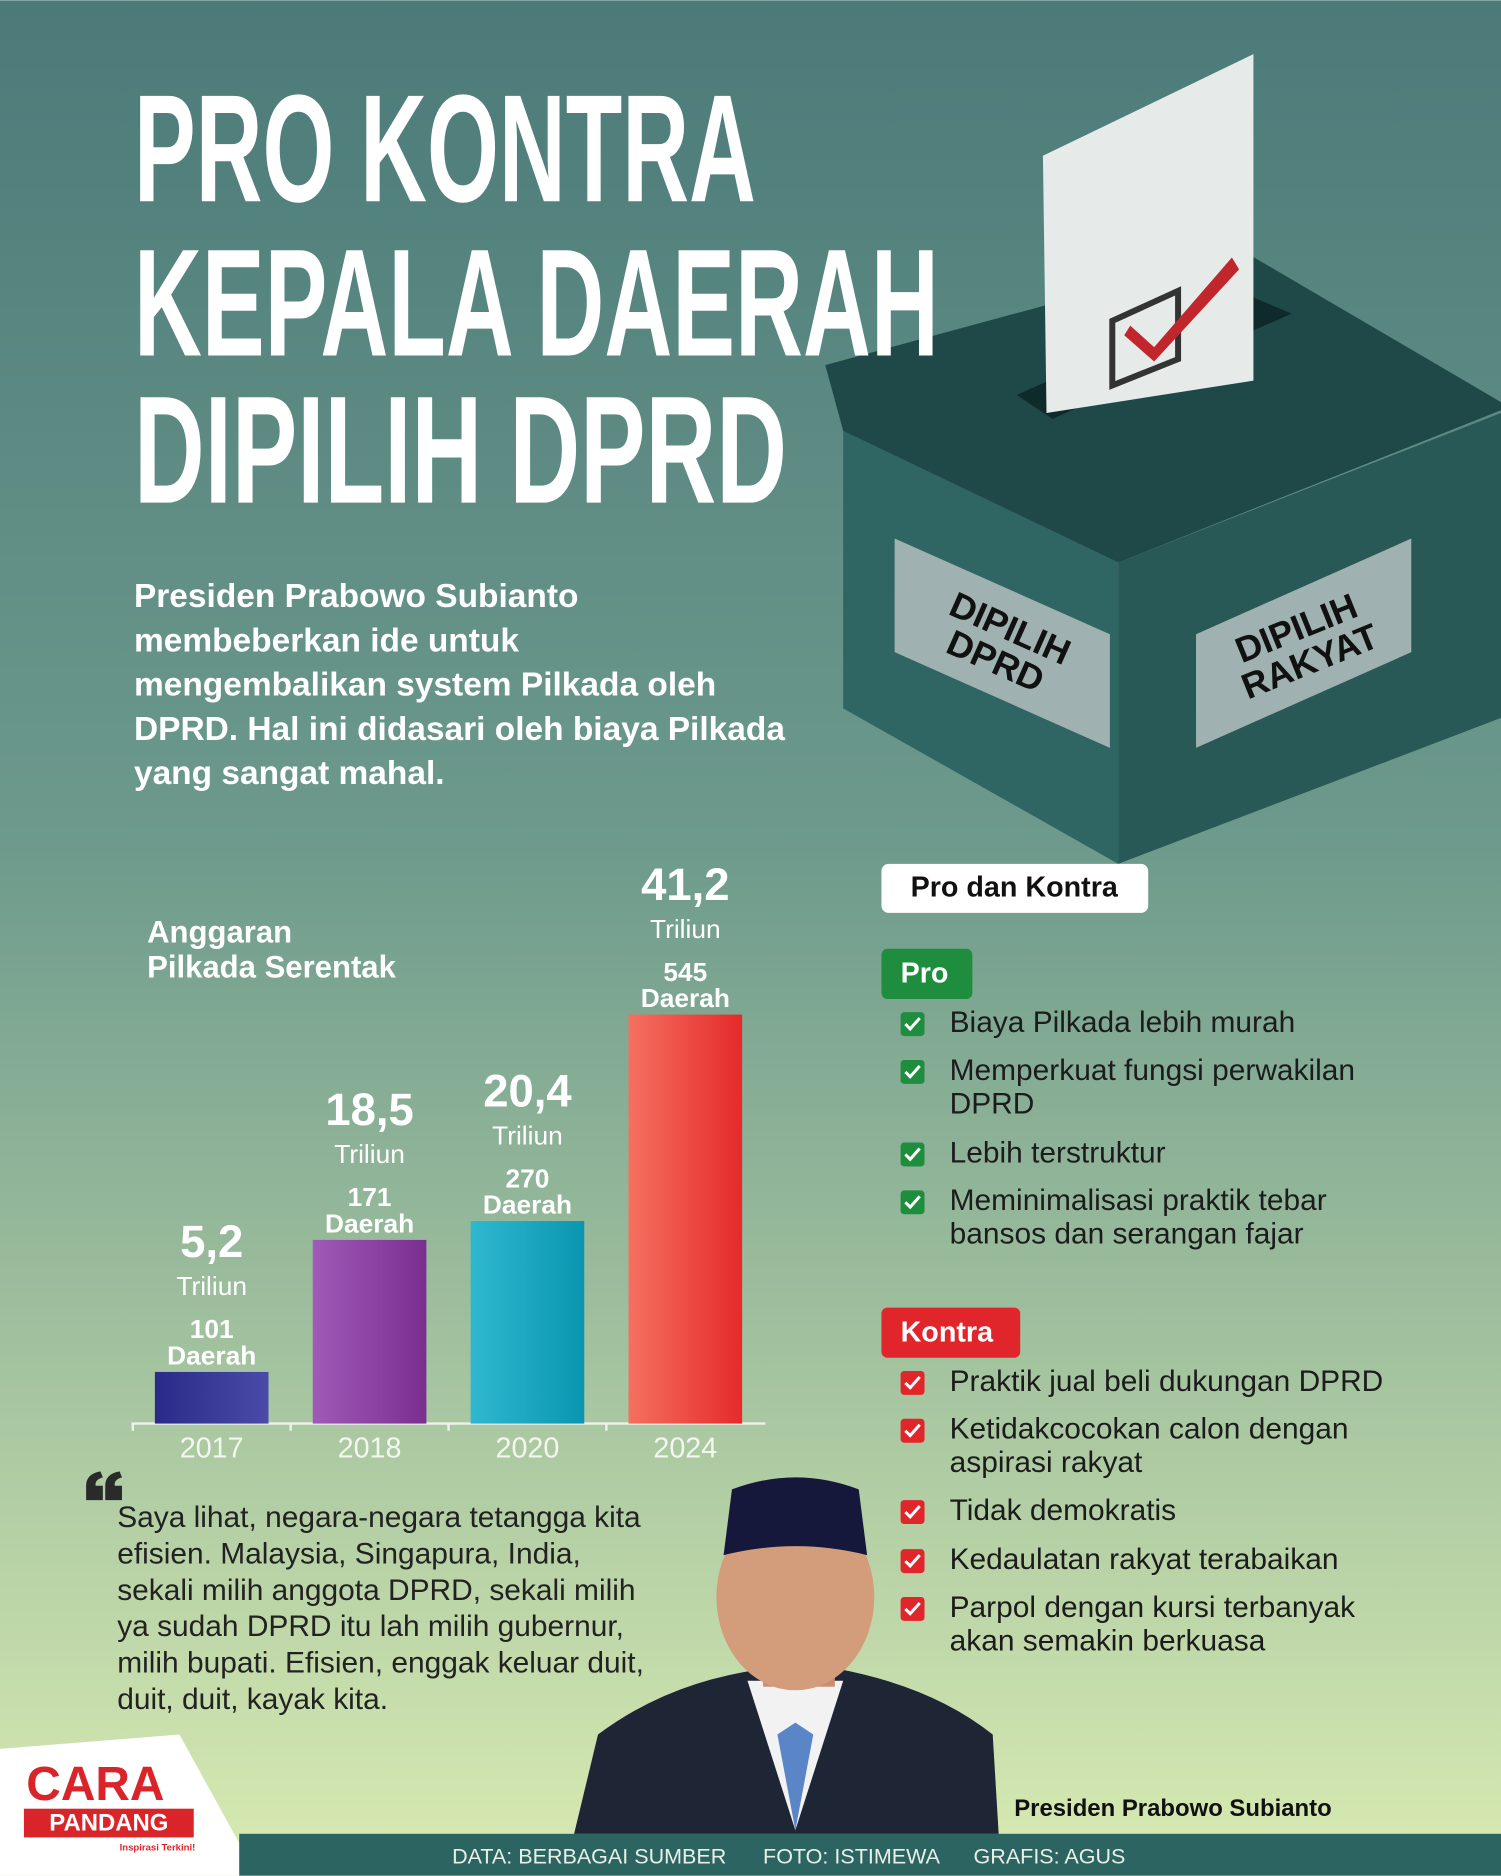 Image resolution: width=1501 pixels, height=1876 pixels. Describe the element at coordinates (1046, 1462) in the screenshot. I see `kontra-item: aspirasi rakyat` at that location.